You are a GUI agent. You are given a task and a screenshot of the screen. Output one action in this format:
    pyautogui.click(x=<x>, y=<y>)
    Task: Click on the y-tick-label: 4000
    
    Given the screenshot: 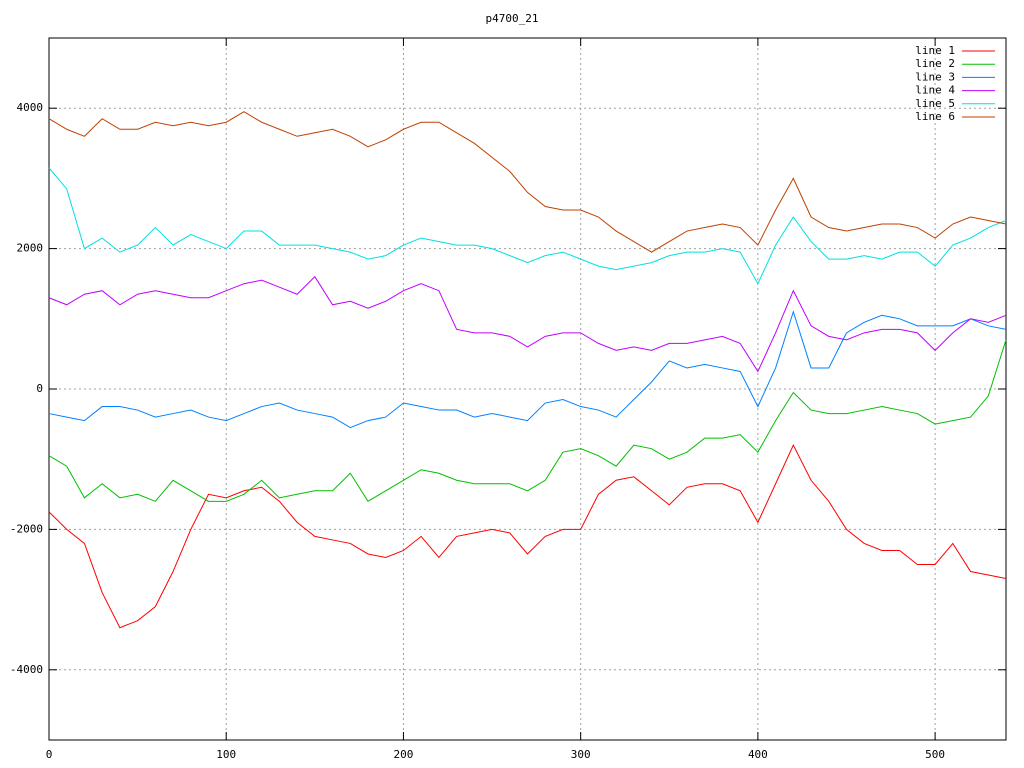 What is the action you would take?
    pyautogui.click(x=30, y=107)
    